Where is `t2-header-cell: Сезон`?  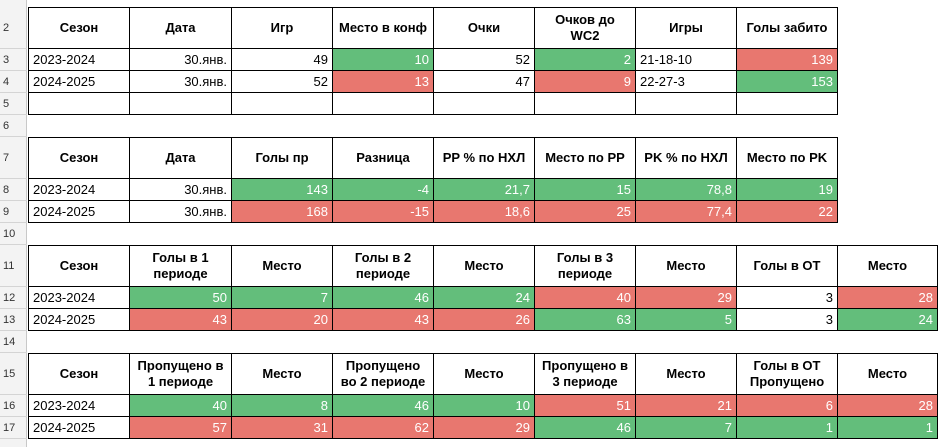
t2-header-cell: Сезон is located at coordinates (79, 158).